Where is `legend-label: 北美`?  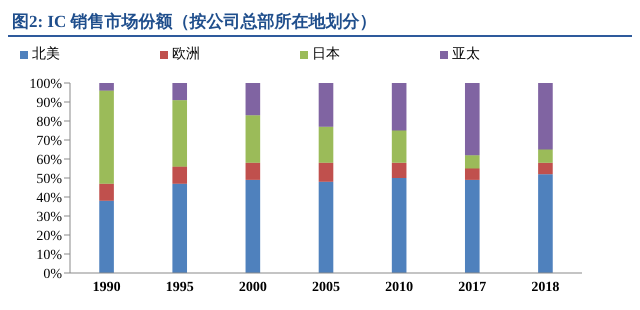
legend-label: 北美 is located at coordinates (46, 54).